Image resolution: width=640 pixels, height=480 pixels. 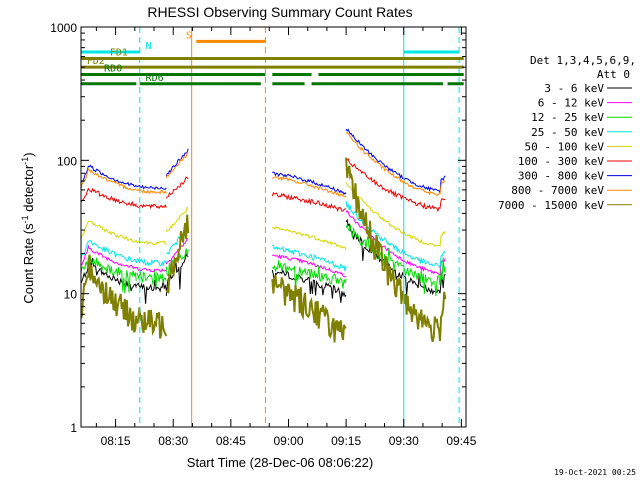 What do you see at coordinates (109, 231) in the screenshot?
I see `series-4-segment-0-line` at bounding box center [109, 231].